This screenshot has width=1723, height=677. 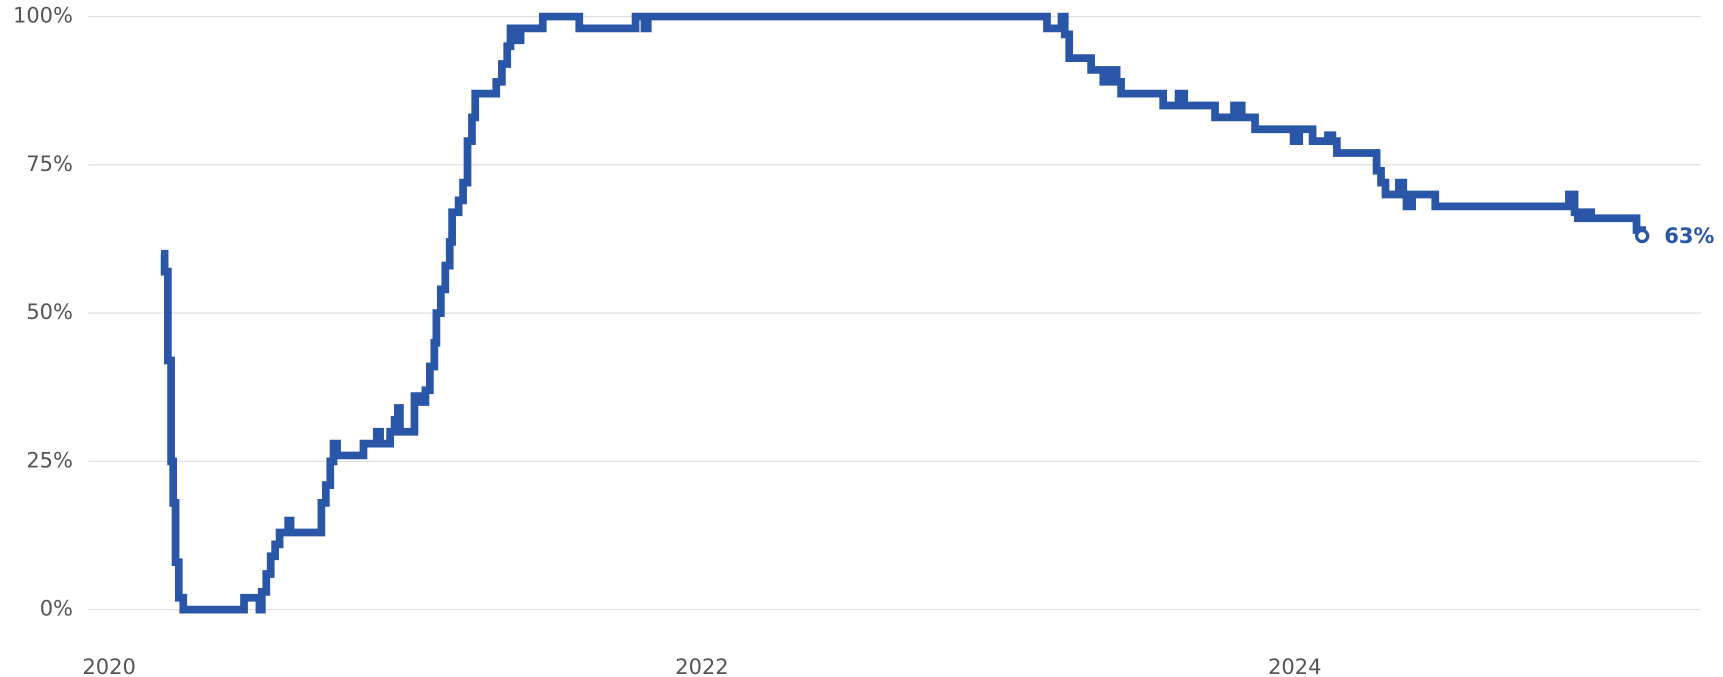 What do you see at coordinates (1642, 236) in the screenshot?
I see `end-marker` at bounding box center [1642, 236].